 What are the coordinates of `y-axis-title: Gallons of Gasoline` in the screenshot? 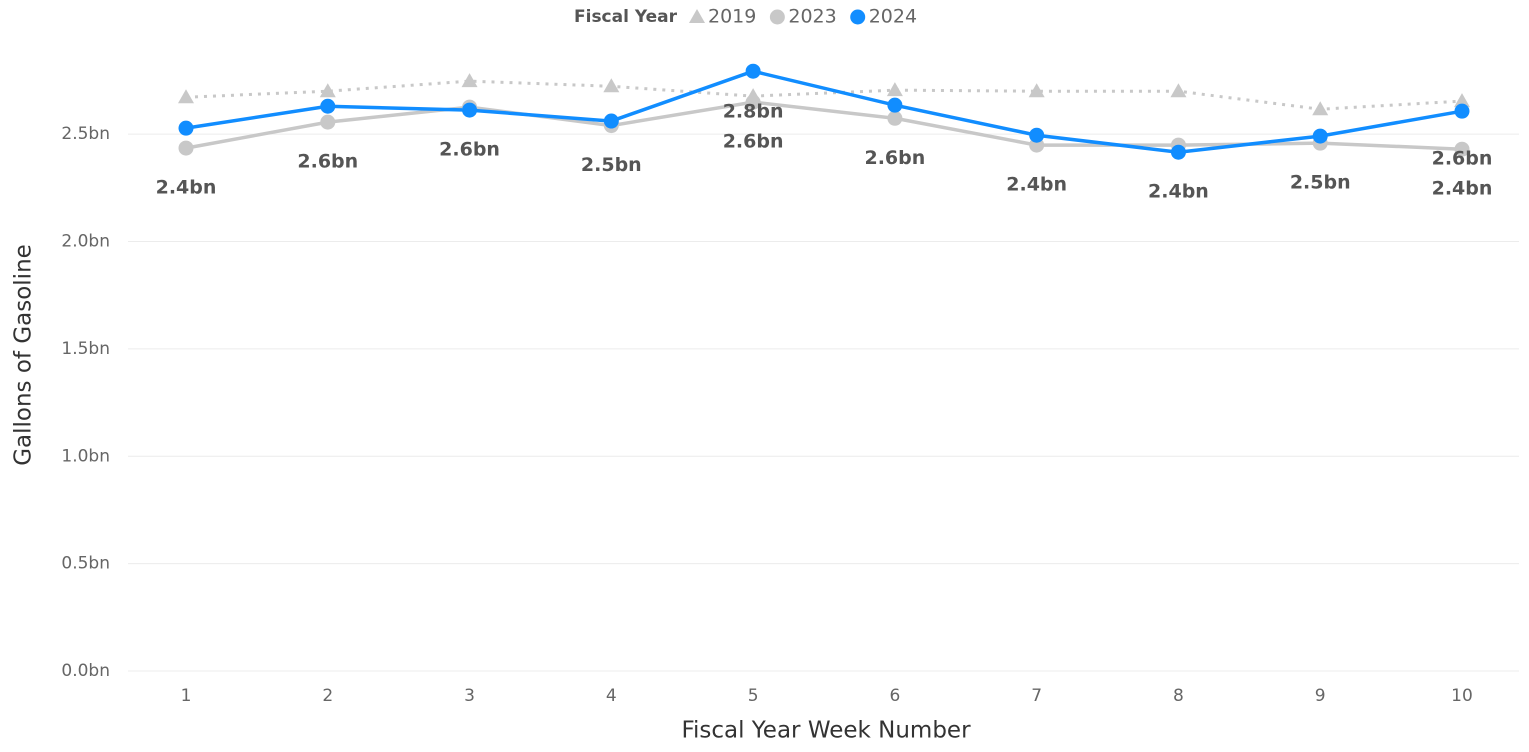 It's located at (24, 355).